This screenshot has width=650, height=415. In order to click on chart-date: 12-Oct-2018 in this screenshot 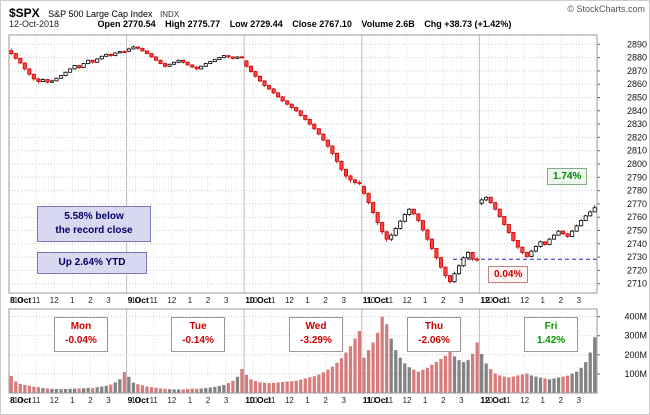, I will do `click(34, 24)`.